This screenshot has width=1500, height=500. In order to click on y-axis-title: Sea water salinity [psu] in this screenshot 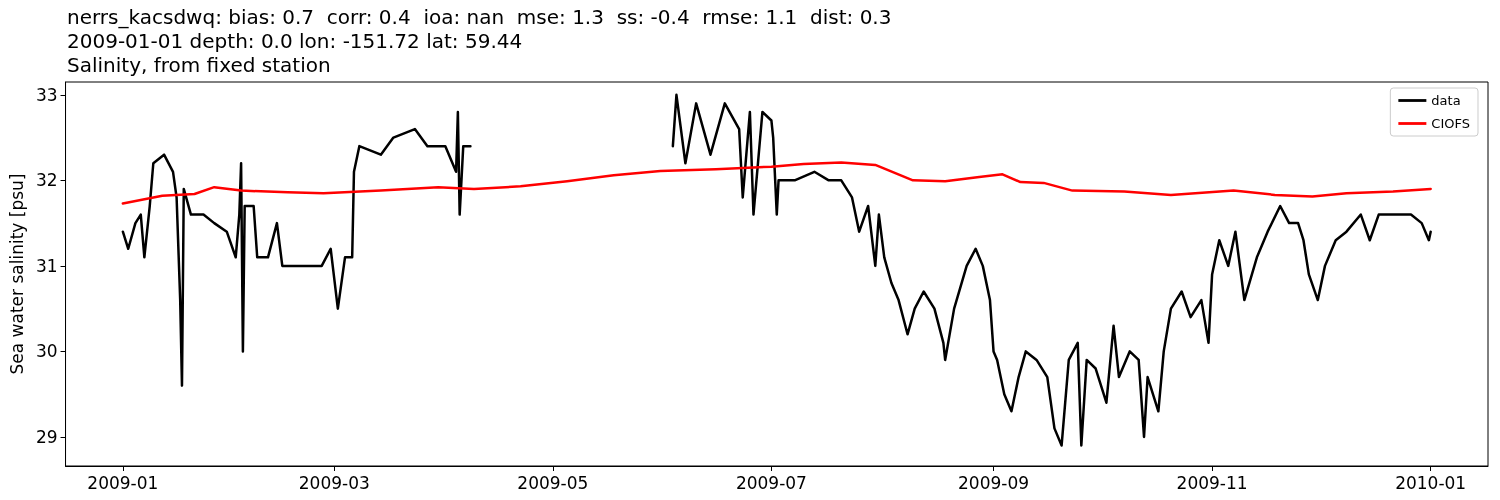, I will do `click(16, 274)`.